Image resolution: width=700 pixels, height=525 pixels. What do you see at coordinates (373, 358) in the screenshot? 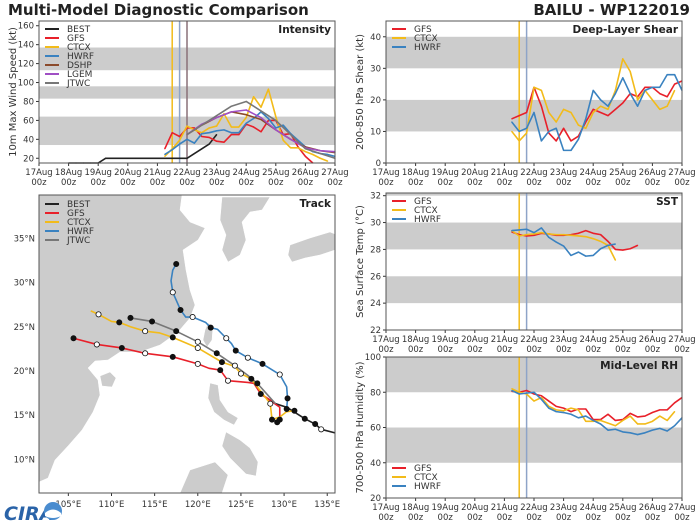
I see `y-tick-label: 100` at bounding box center [373, 358].